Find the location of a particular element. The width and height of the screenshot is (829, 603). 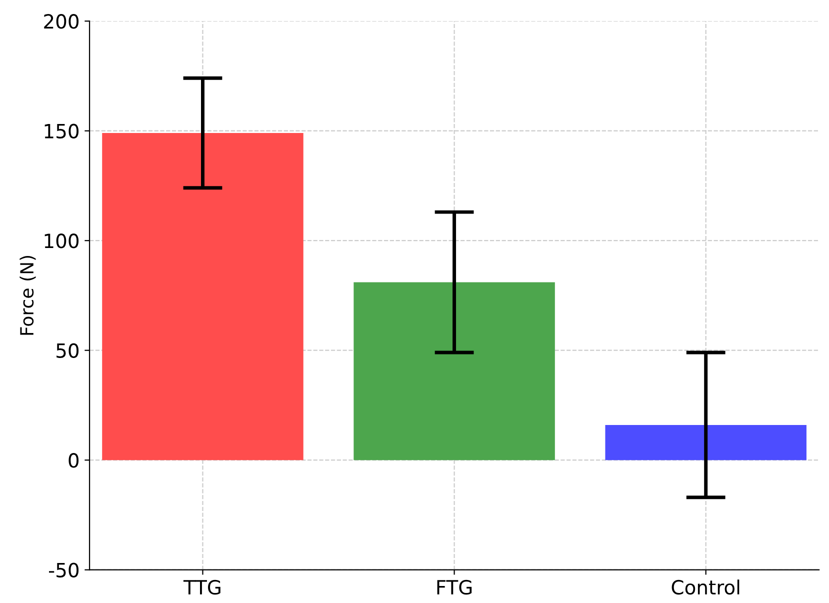

x-tick-label: Control is located at coordinates (706, 587).